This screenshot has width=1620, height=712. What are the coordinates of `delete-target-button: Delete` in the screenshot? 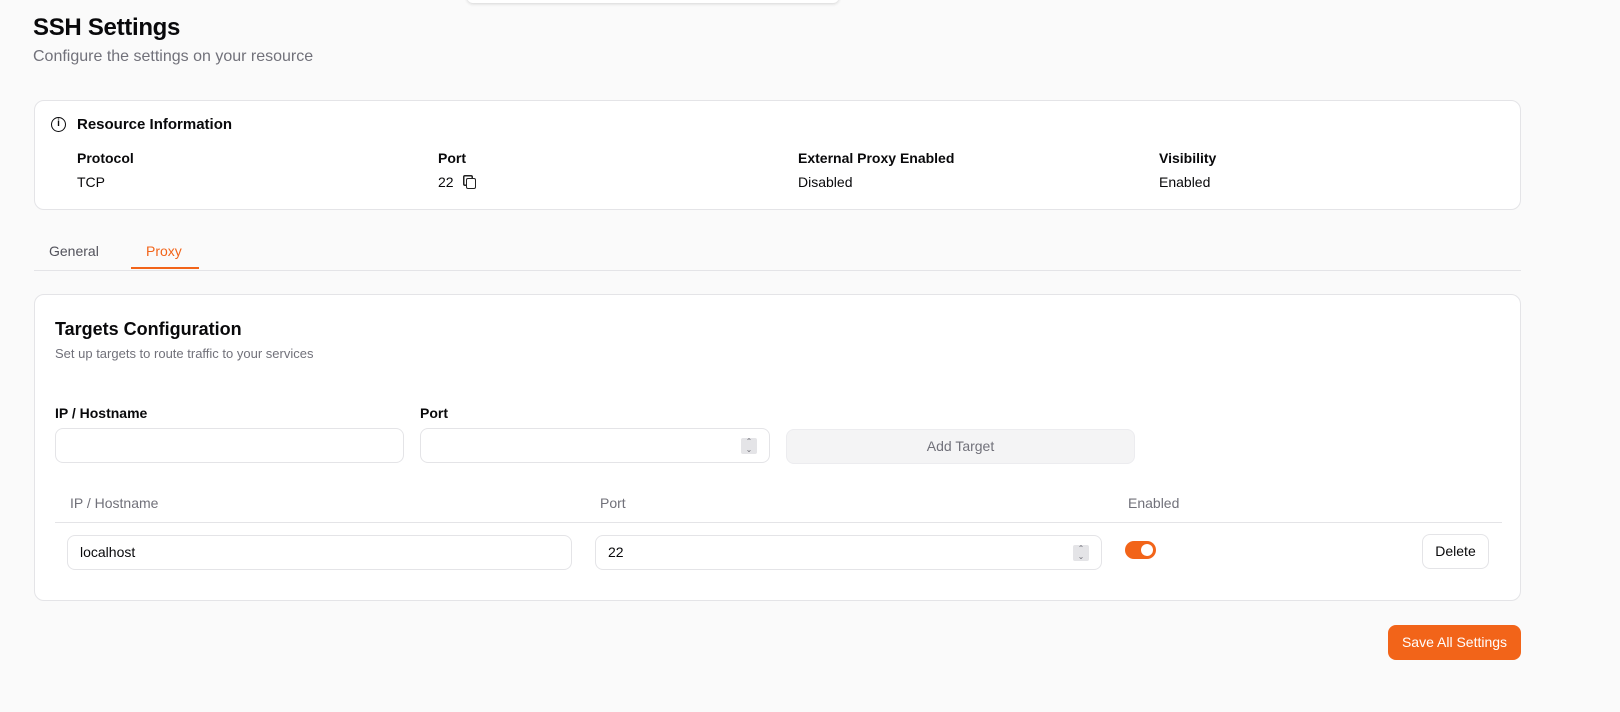 It's located at (1455, 551).